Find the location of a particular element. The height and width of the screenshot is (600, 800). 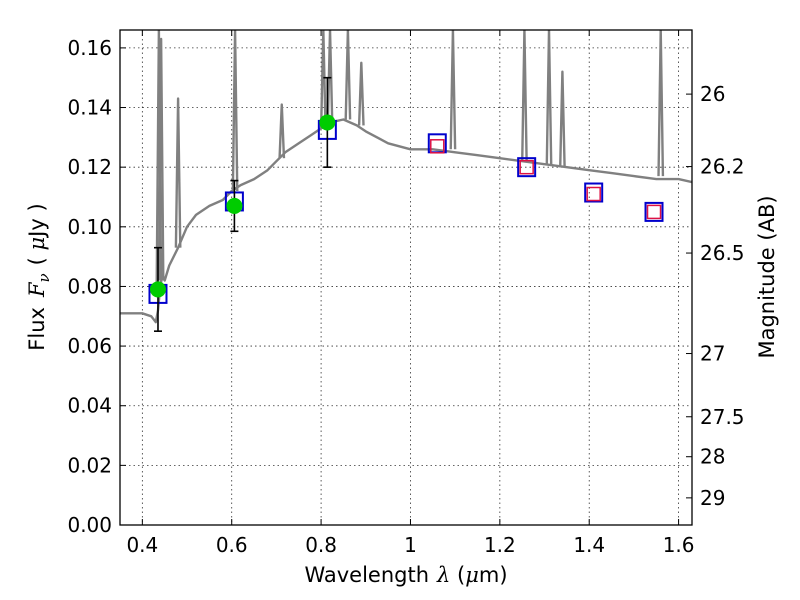

x-axis-title: Wavelength λ (μm) is located at coordinates (405, 575).